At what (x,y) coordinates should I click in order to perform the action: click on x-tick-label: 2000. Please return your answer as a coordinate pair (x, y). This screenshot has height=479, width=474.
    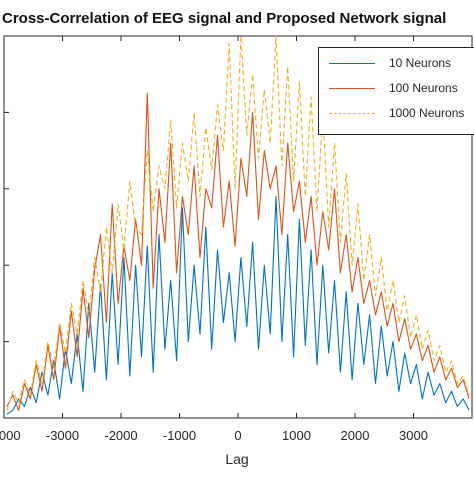
    Looking at the image, I should click on (355, 435).